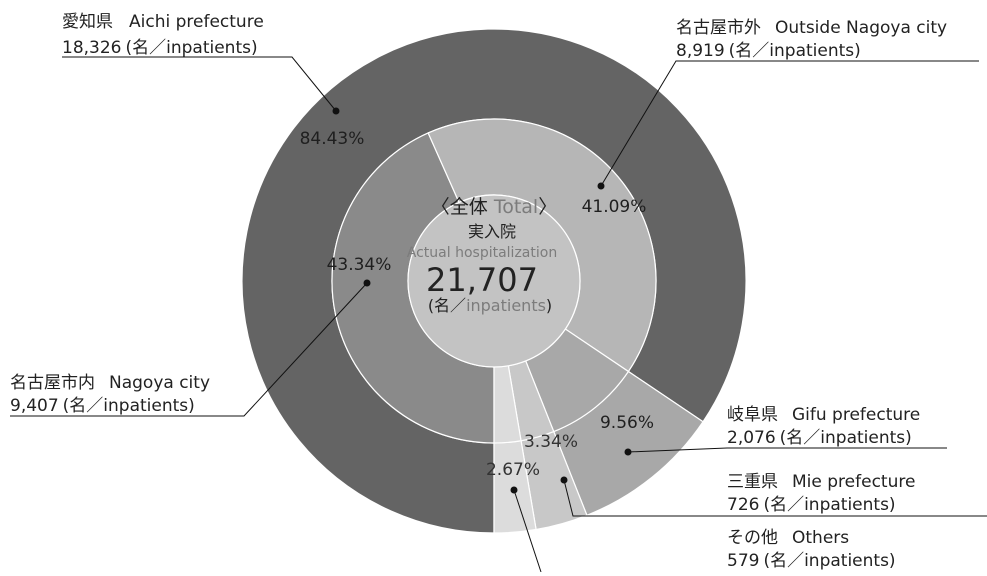 The image size is (987, 576). What do you see at coordinates (811, 561) in the screenshot?
I see `label-others-count: 579 (名／inpatients)` at bounding box center [811, 561].